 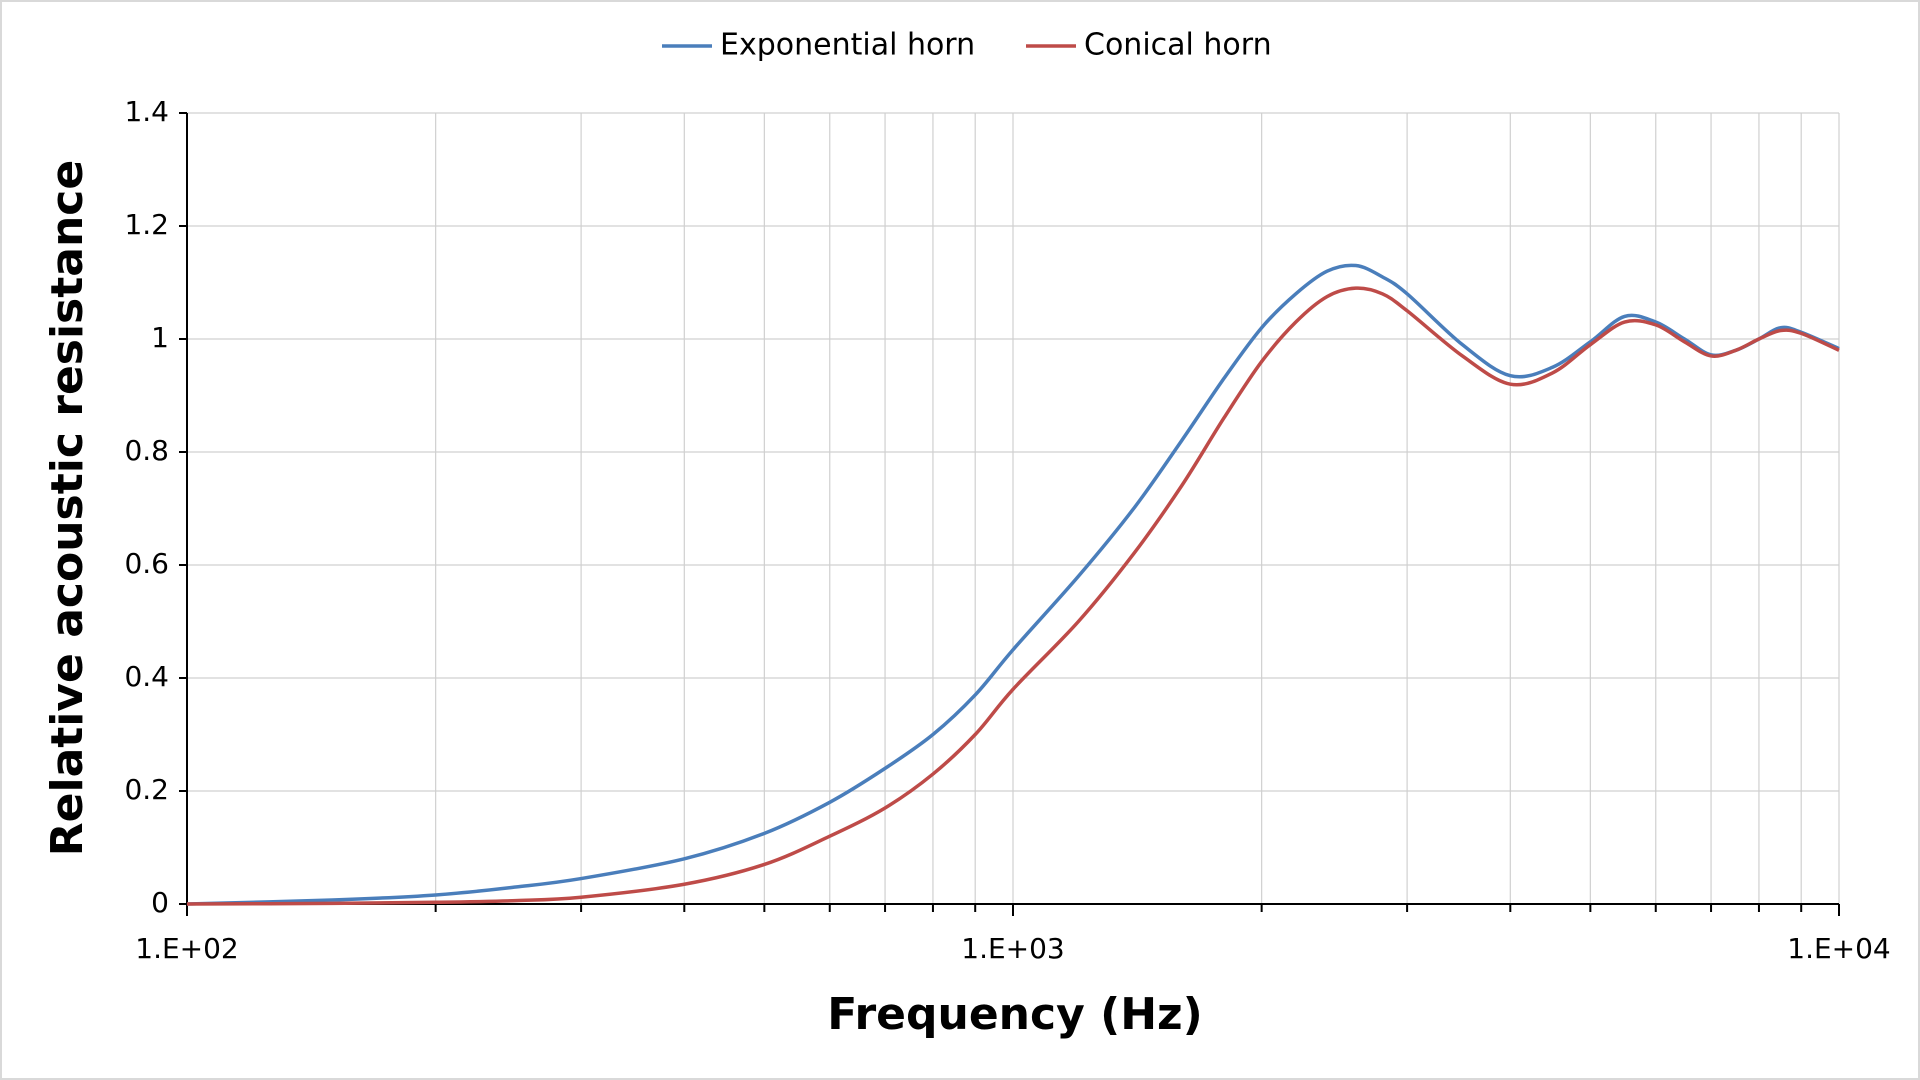 What do you see at coordinates (146, 563) in the screenshot?
I see `y-tick-label: 0.6` at bounding box center [146, 563].